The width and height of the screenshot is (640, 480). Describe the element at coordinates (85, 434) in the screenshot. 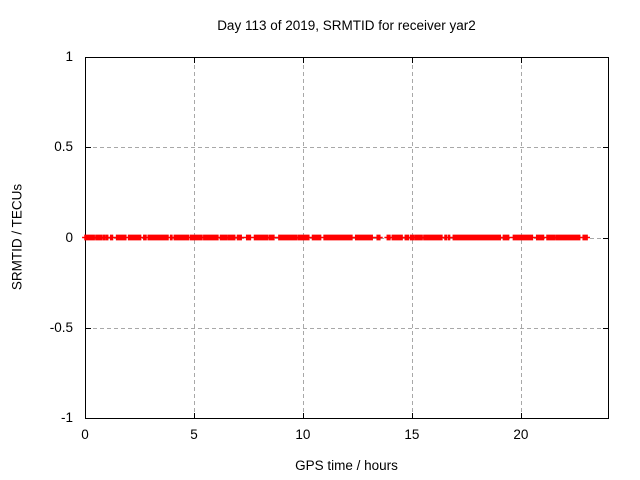

I see `x-tick-label: 0` at that location.